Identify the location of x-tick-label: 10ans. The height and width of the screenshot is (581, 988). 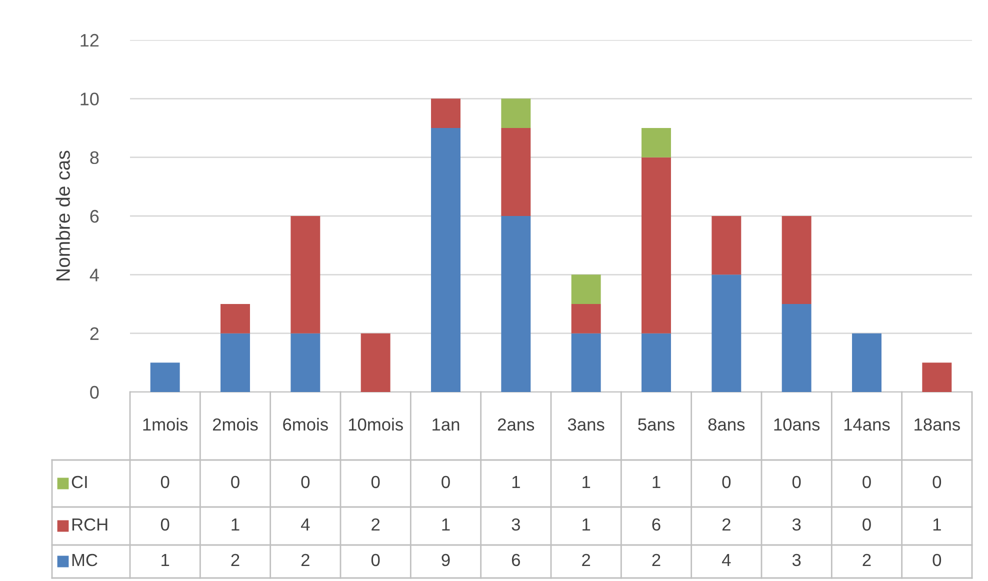
(797, 424).